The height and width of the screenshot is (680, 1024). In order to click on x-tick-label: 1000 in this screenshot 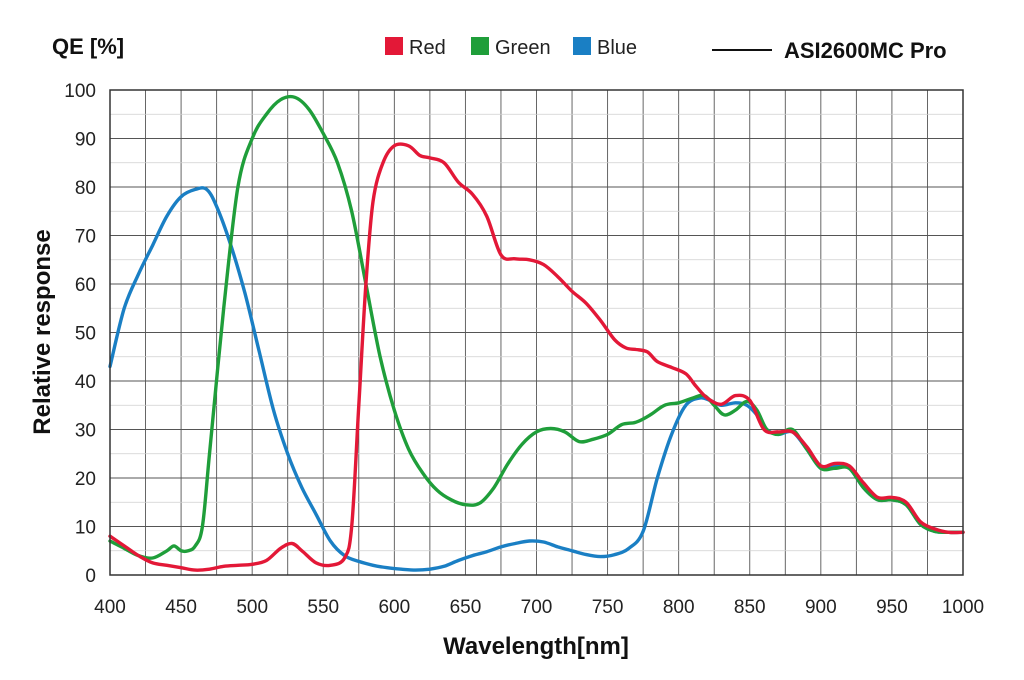, I will do `click(963, 607)`.